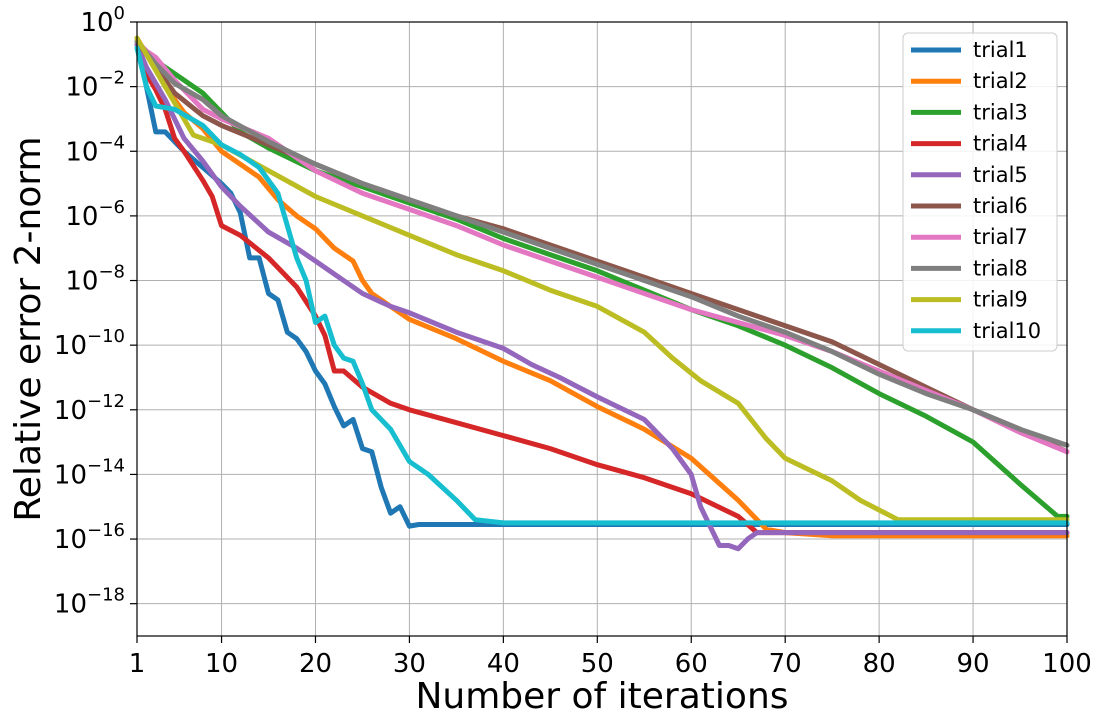 This screenshot has width=1103, height=725. Describe the element at coordinates (1000, 206) in the screenshot. I see `legend-label-trial6: trial6` at that location.